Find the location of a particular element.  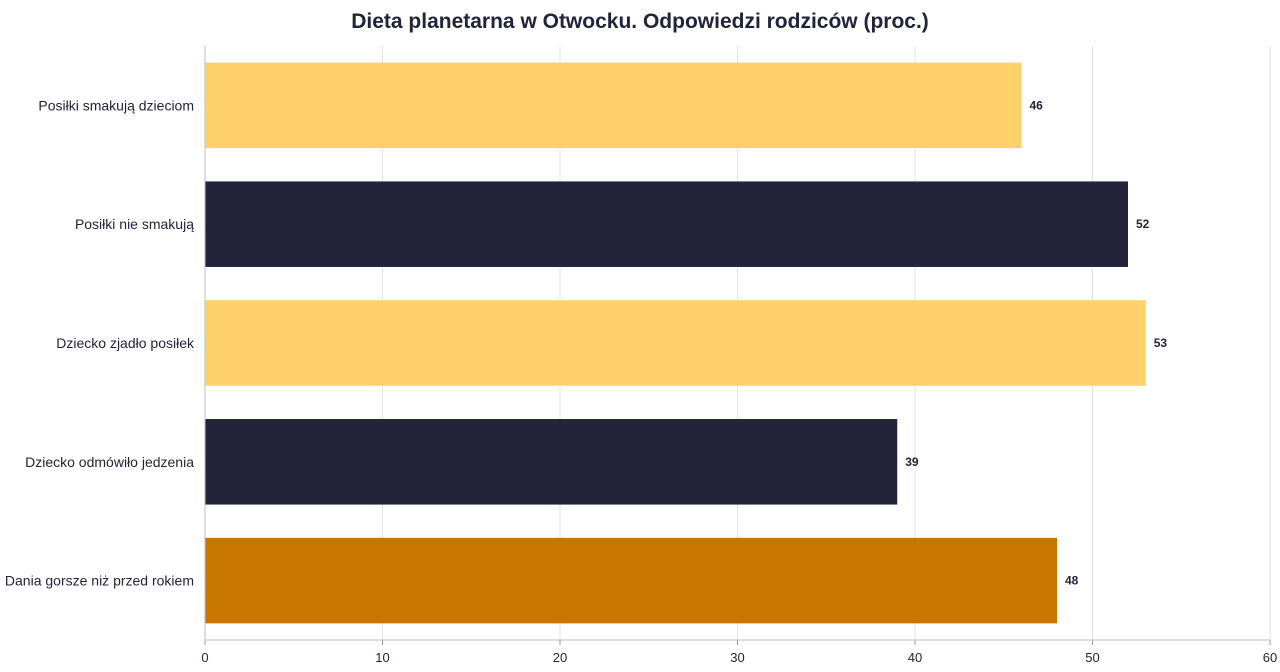

x-tick-label: 10 is located at coordinates (382, 657).